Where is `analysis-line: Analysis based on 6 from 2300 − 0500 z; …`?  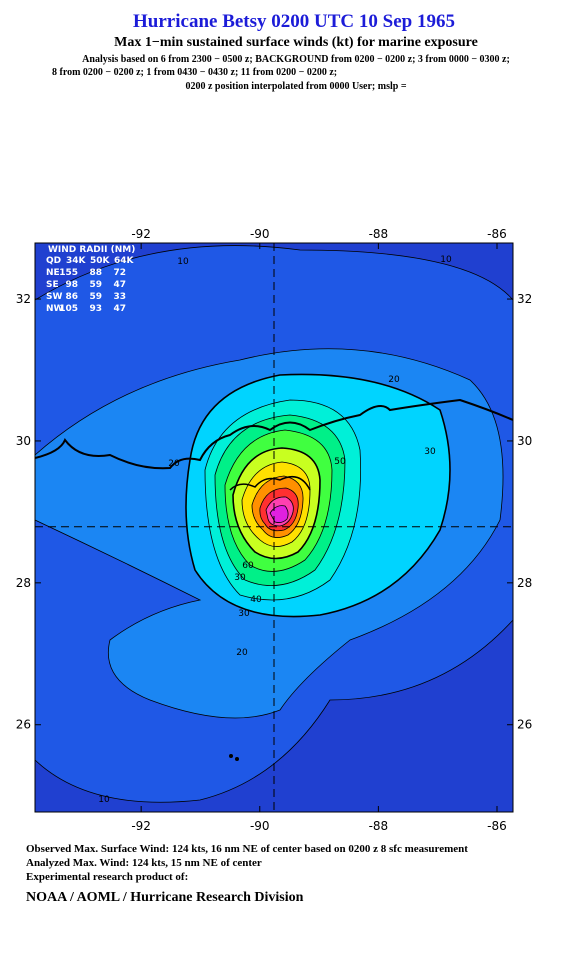
analysis-line: Analysis based on 6 from 2300 − 0500 z; … is located at coordinates (296, 59).